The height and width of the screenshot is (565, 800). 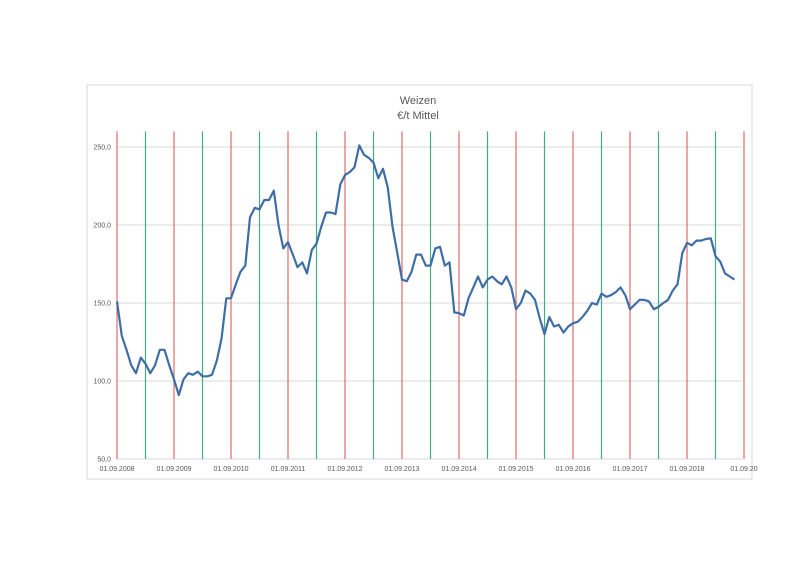 I want to click on x-tick-label: 01.09.2012, so click(x=344, y=469).